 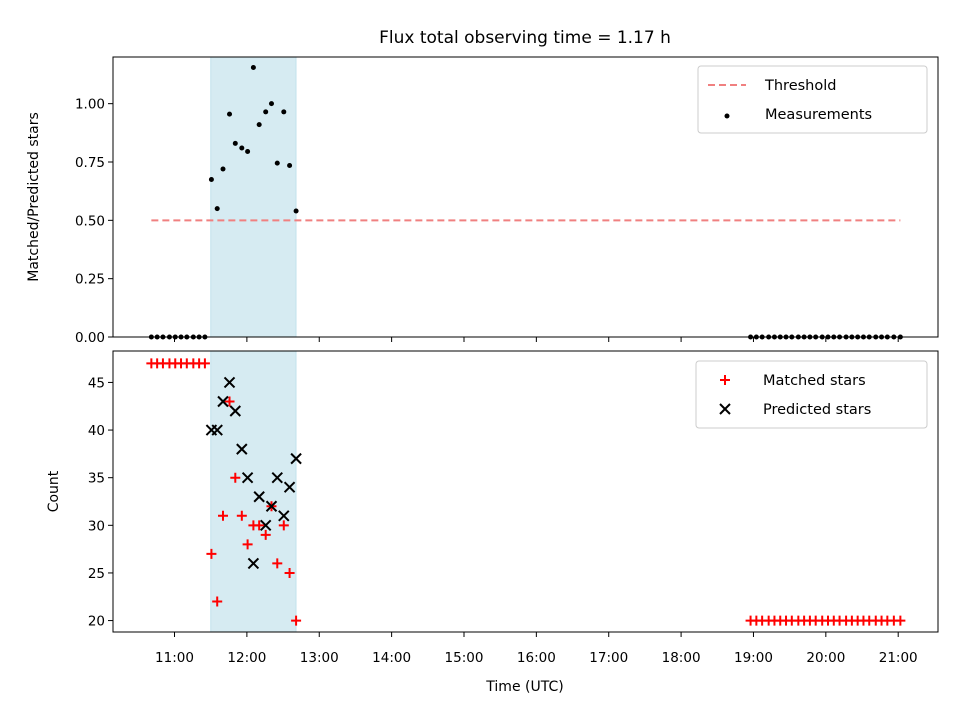 What do you see at coordinates (90, 280) in the screenshot?
I see `y-tick-label: 0.25` at bounding box center [90, 280].